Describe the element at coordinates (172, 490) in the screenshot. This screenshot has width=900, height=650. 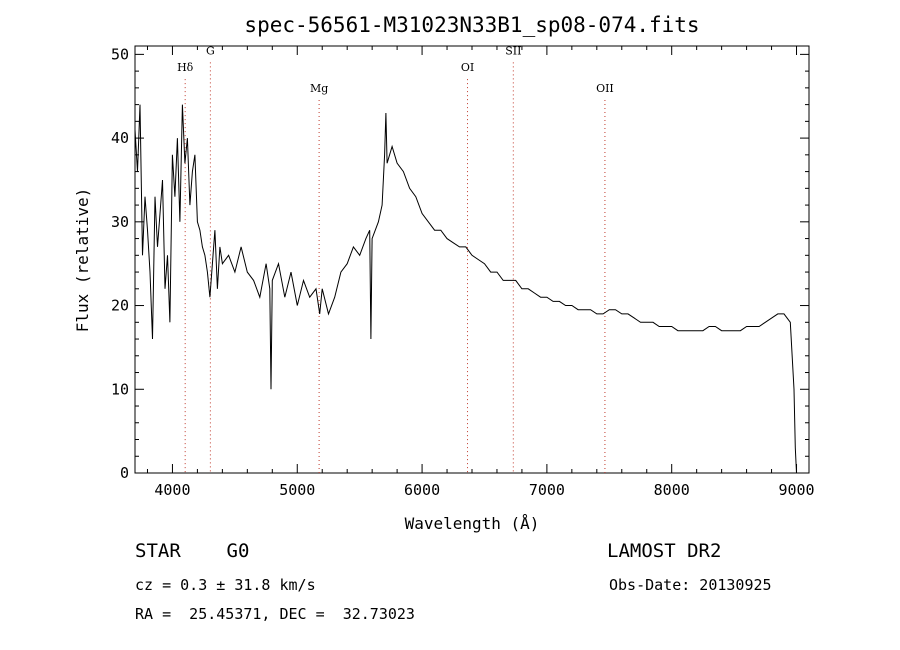
I see `x-tick-label: 4000` at that location.